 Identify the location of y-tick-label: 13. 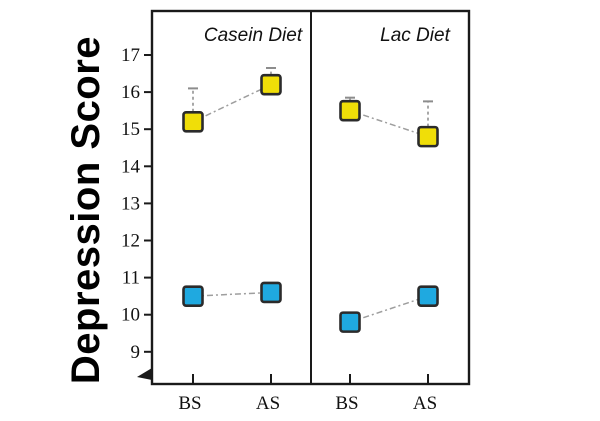
(130, 203).